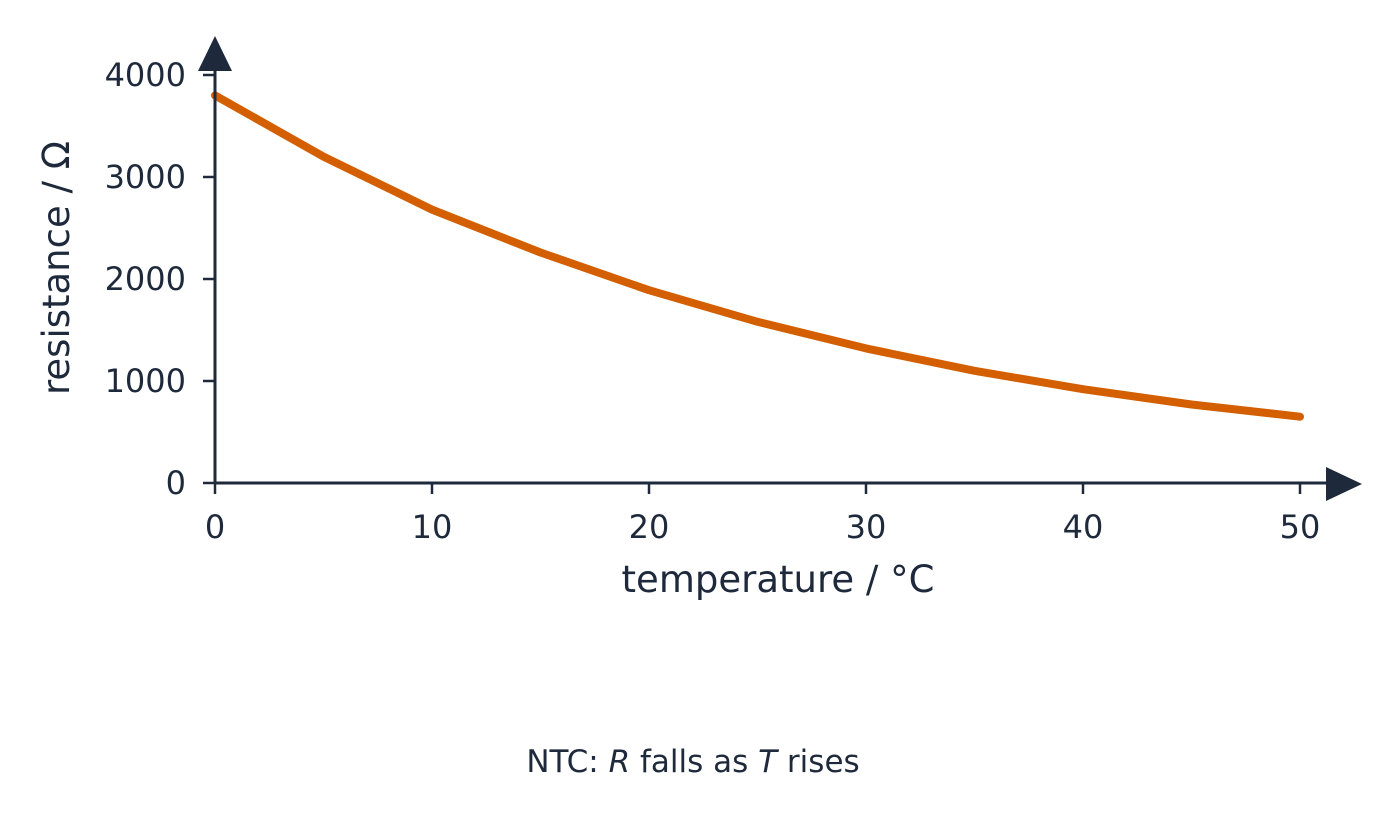  I want to click on y-ticks: 0 1000 2000 3000 4000, so click(160, 279).